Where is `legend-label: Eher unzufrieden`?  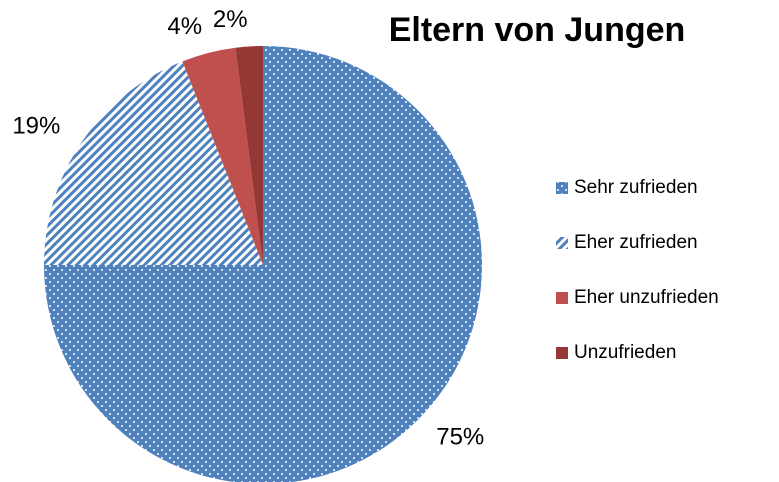 legend-label: Eher unzufrieden is located at coordinates (646, 297).